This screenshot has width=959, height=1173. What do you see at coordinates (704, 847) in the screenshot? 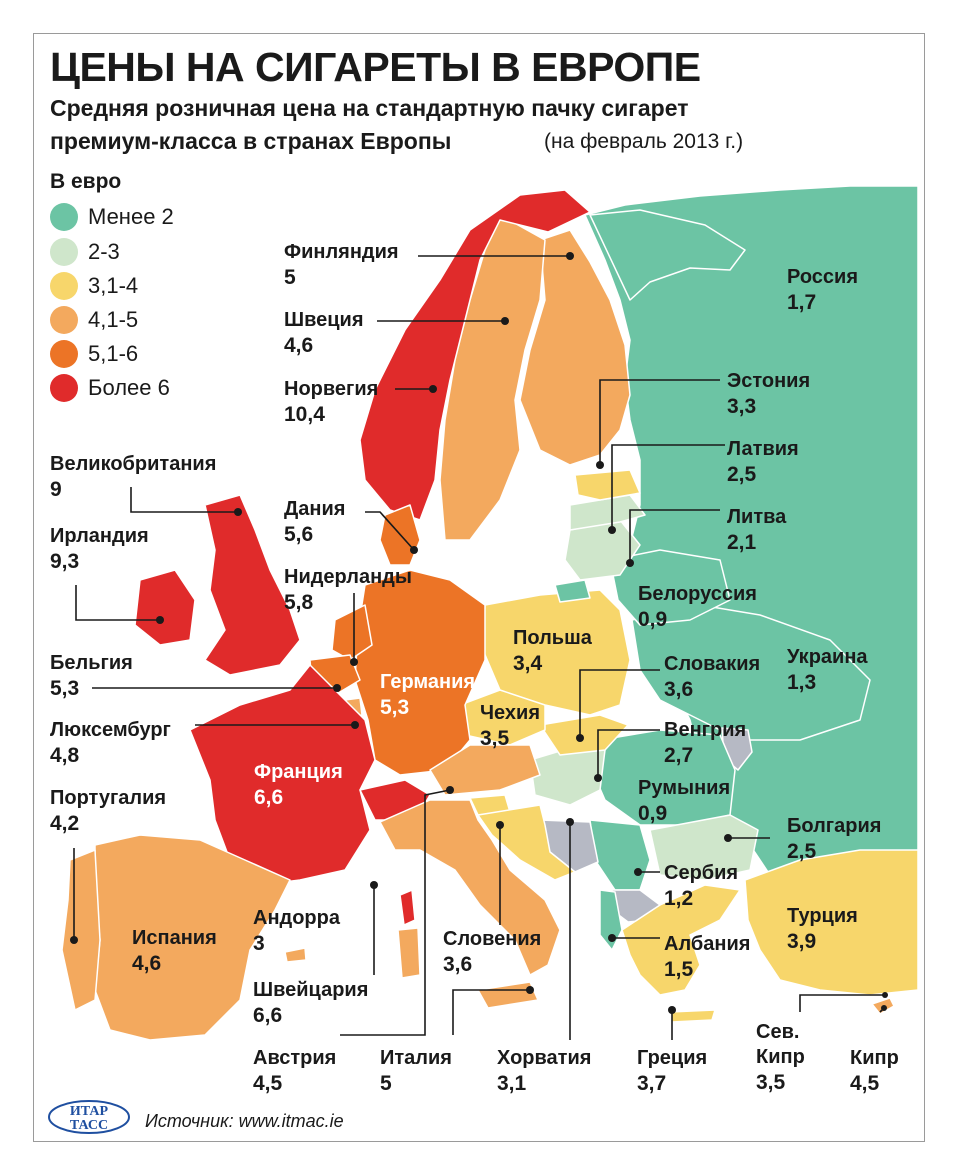
I see `region-bulgaria` at bounding box center [704, 847].